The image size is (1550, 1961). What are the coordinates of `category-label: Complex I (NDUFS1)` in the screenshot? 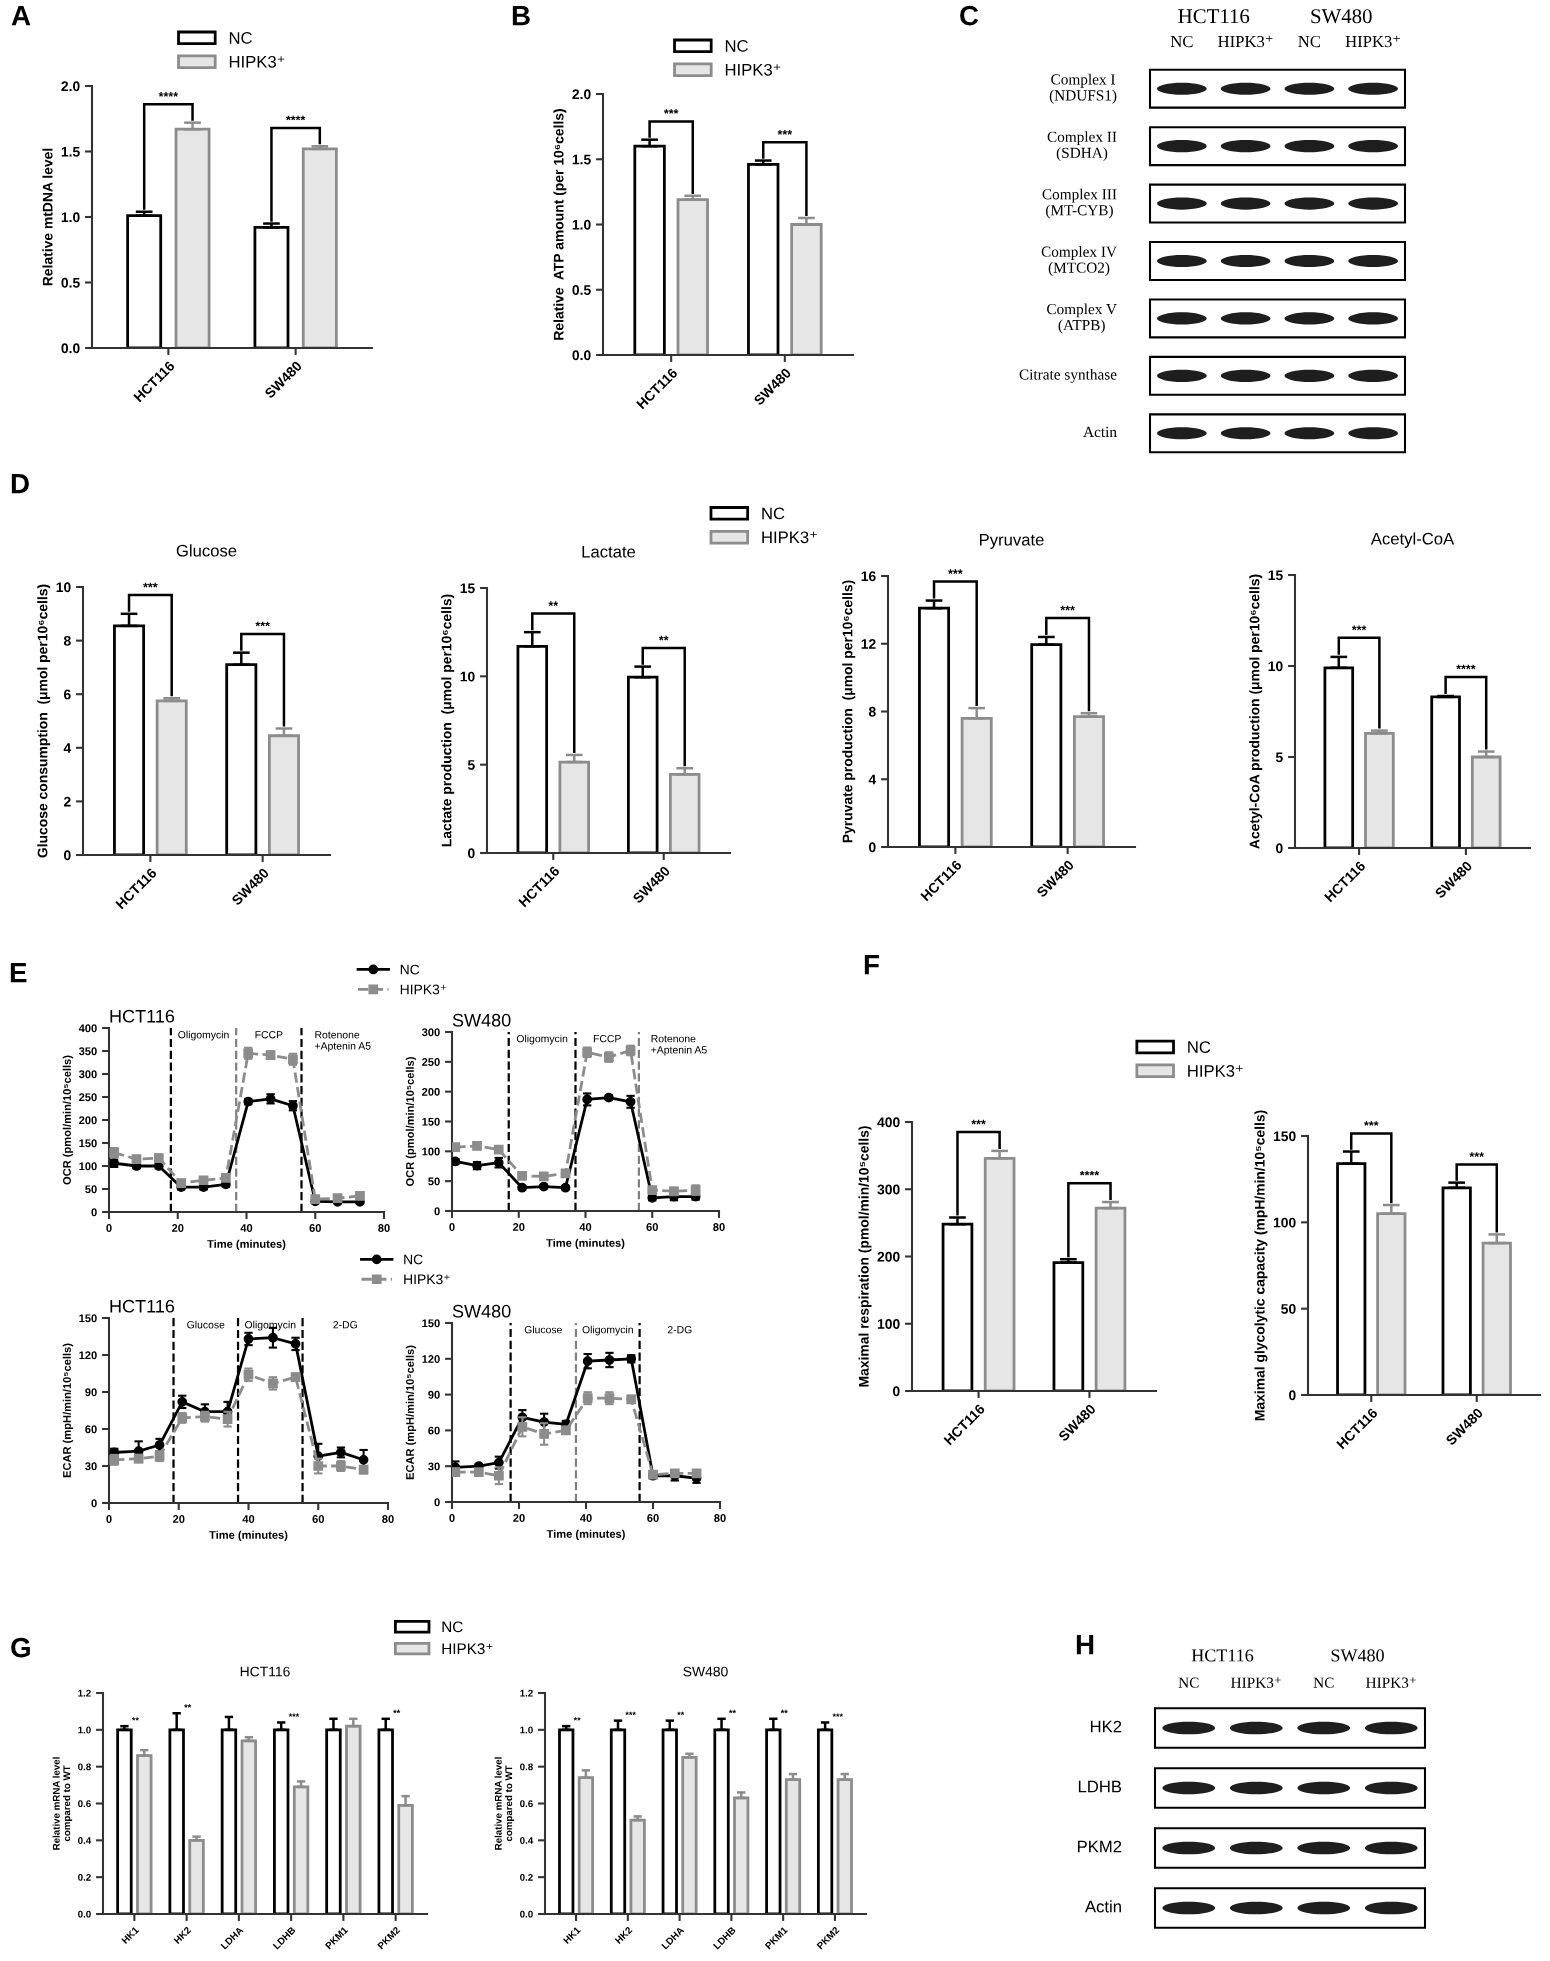 It's located at (1083, 88).